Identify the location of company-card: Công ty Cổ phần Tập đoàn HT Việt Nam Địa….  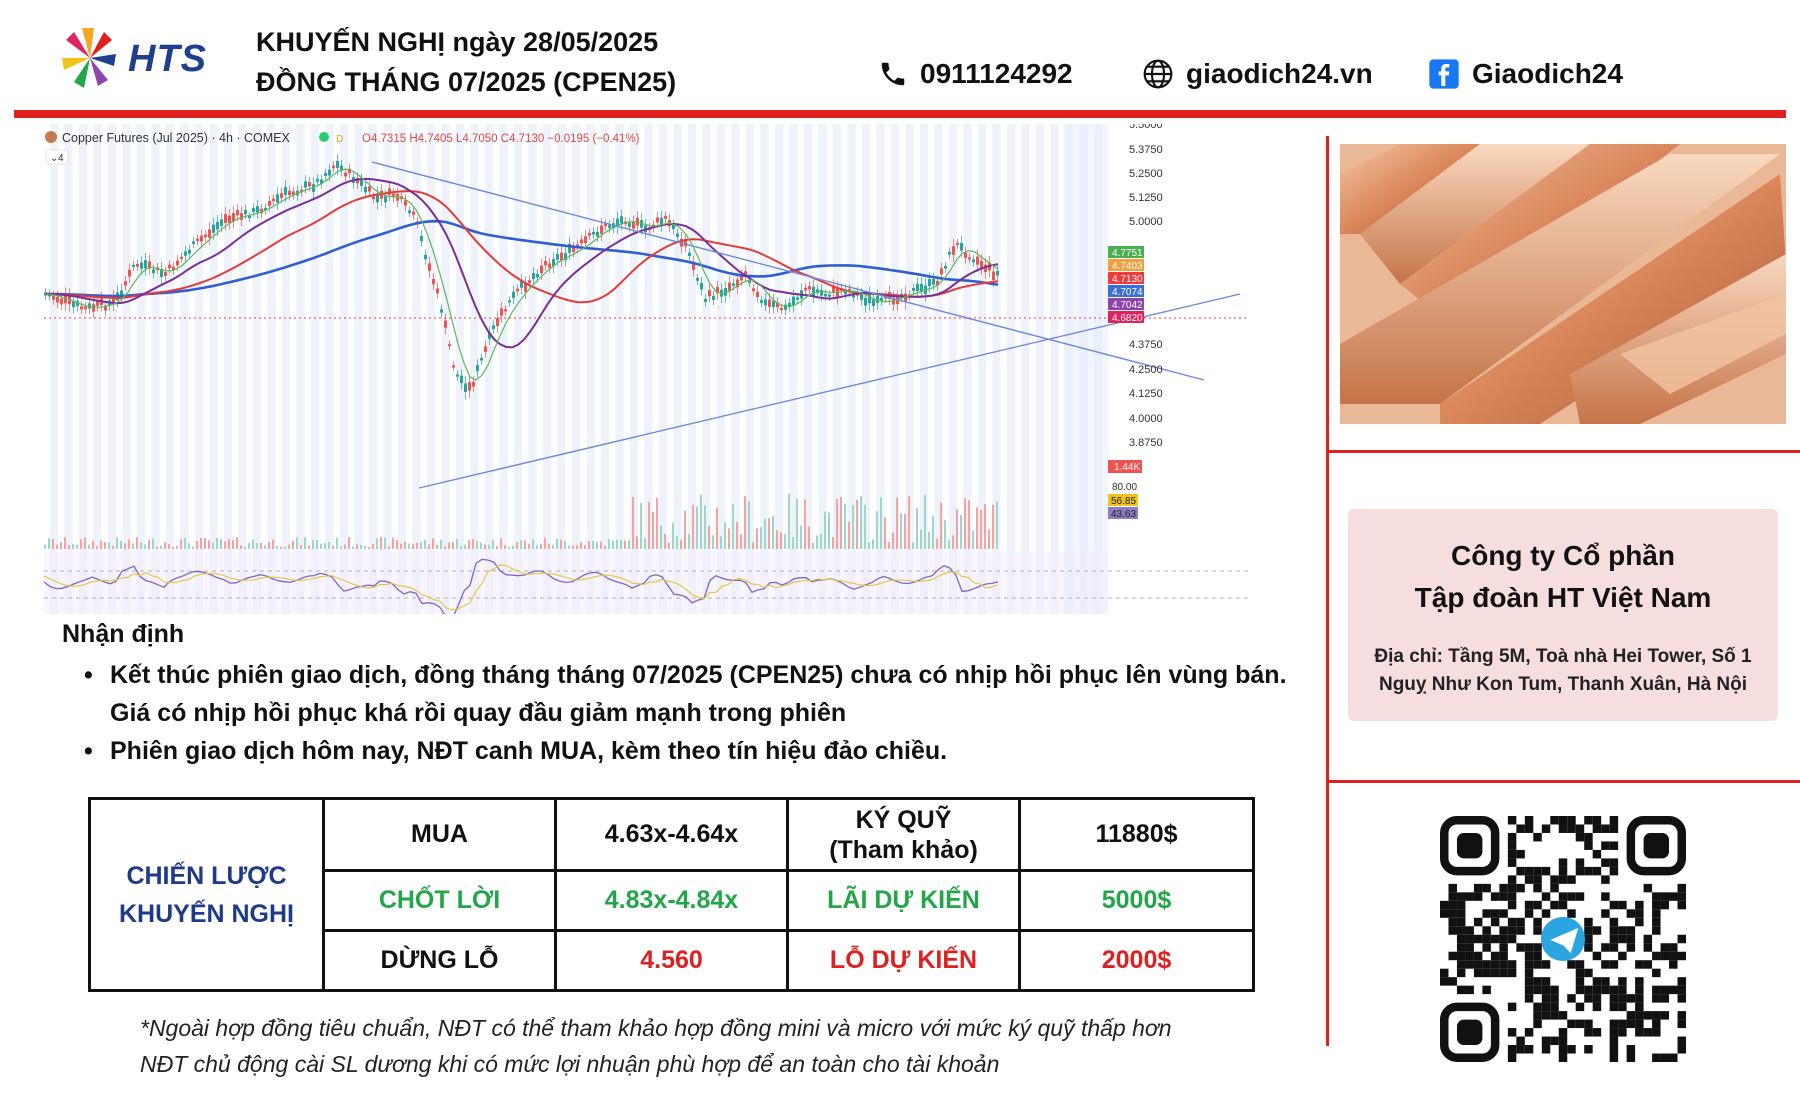
(1563, 615).